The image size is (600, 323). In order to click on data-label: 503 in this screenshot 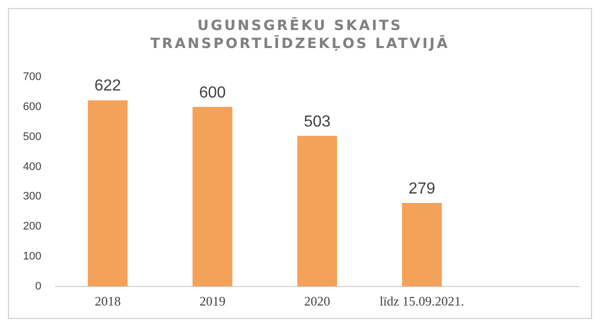, I will do `click(317, 121)`.